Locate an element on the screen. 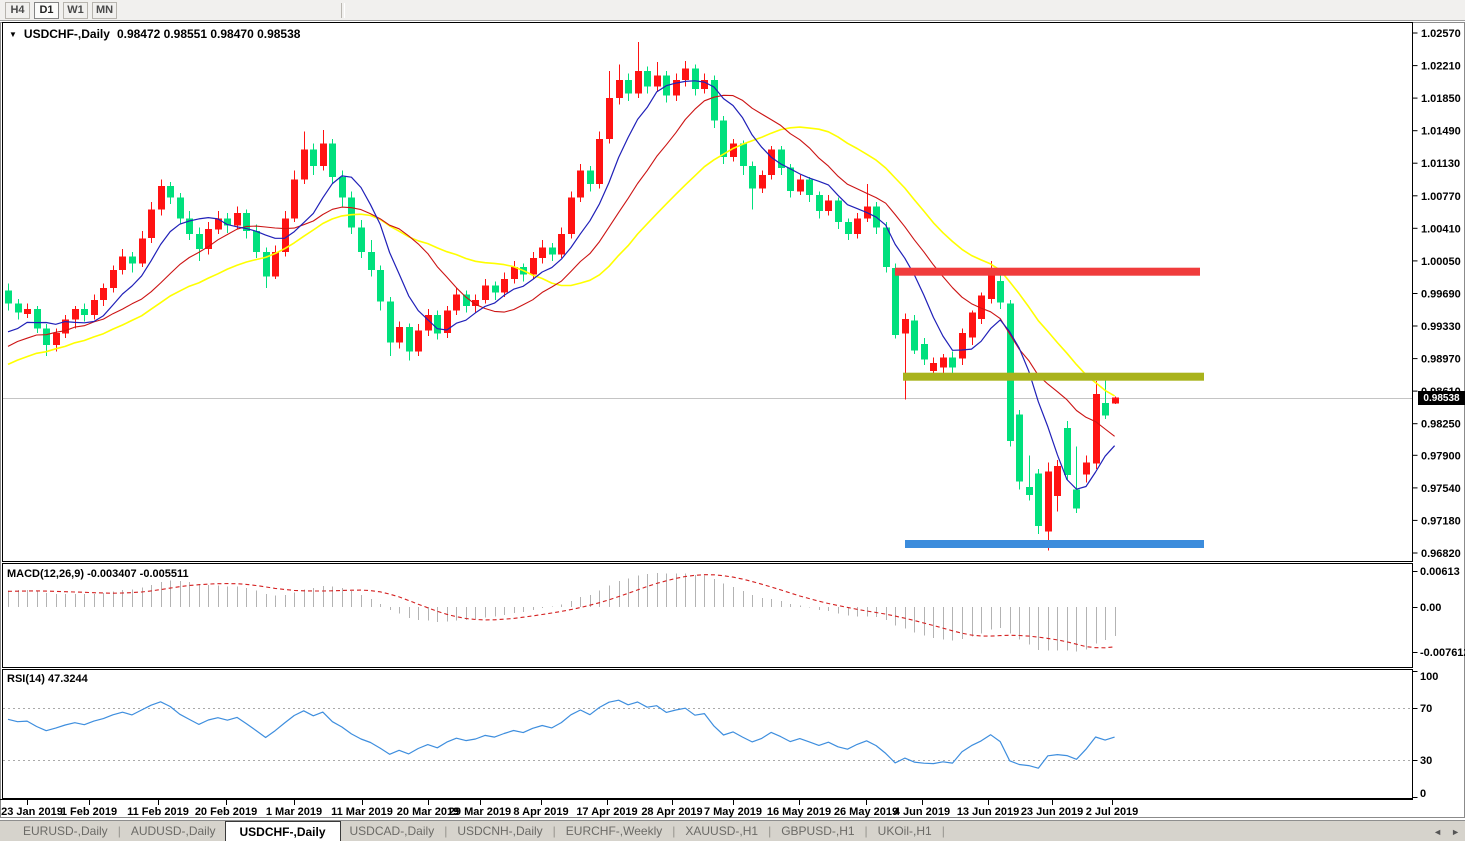 This screenshot has width=1465, height=841. date-axis-label: 20 Feb 2019 is located at coordinates (226, 812).